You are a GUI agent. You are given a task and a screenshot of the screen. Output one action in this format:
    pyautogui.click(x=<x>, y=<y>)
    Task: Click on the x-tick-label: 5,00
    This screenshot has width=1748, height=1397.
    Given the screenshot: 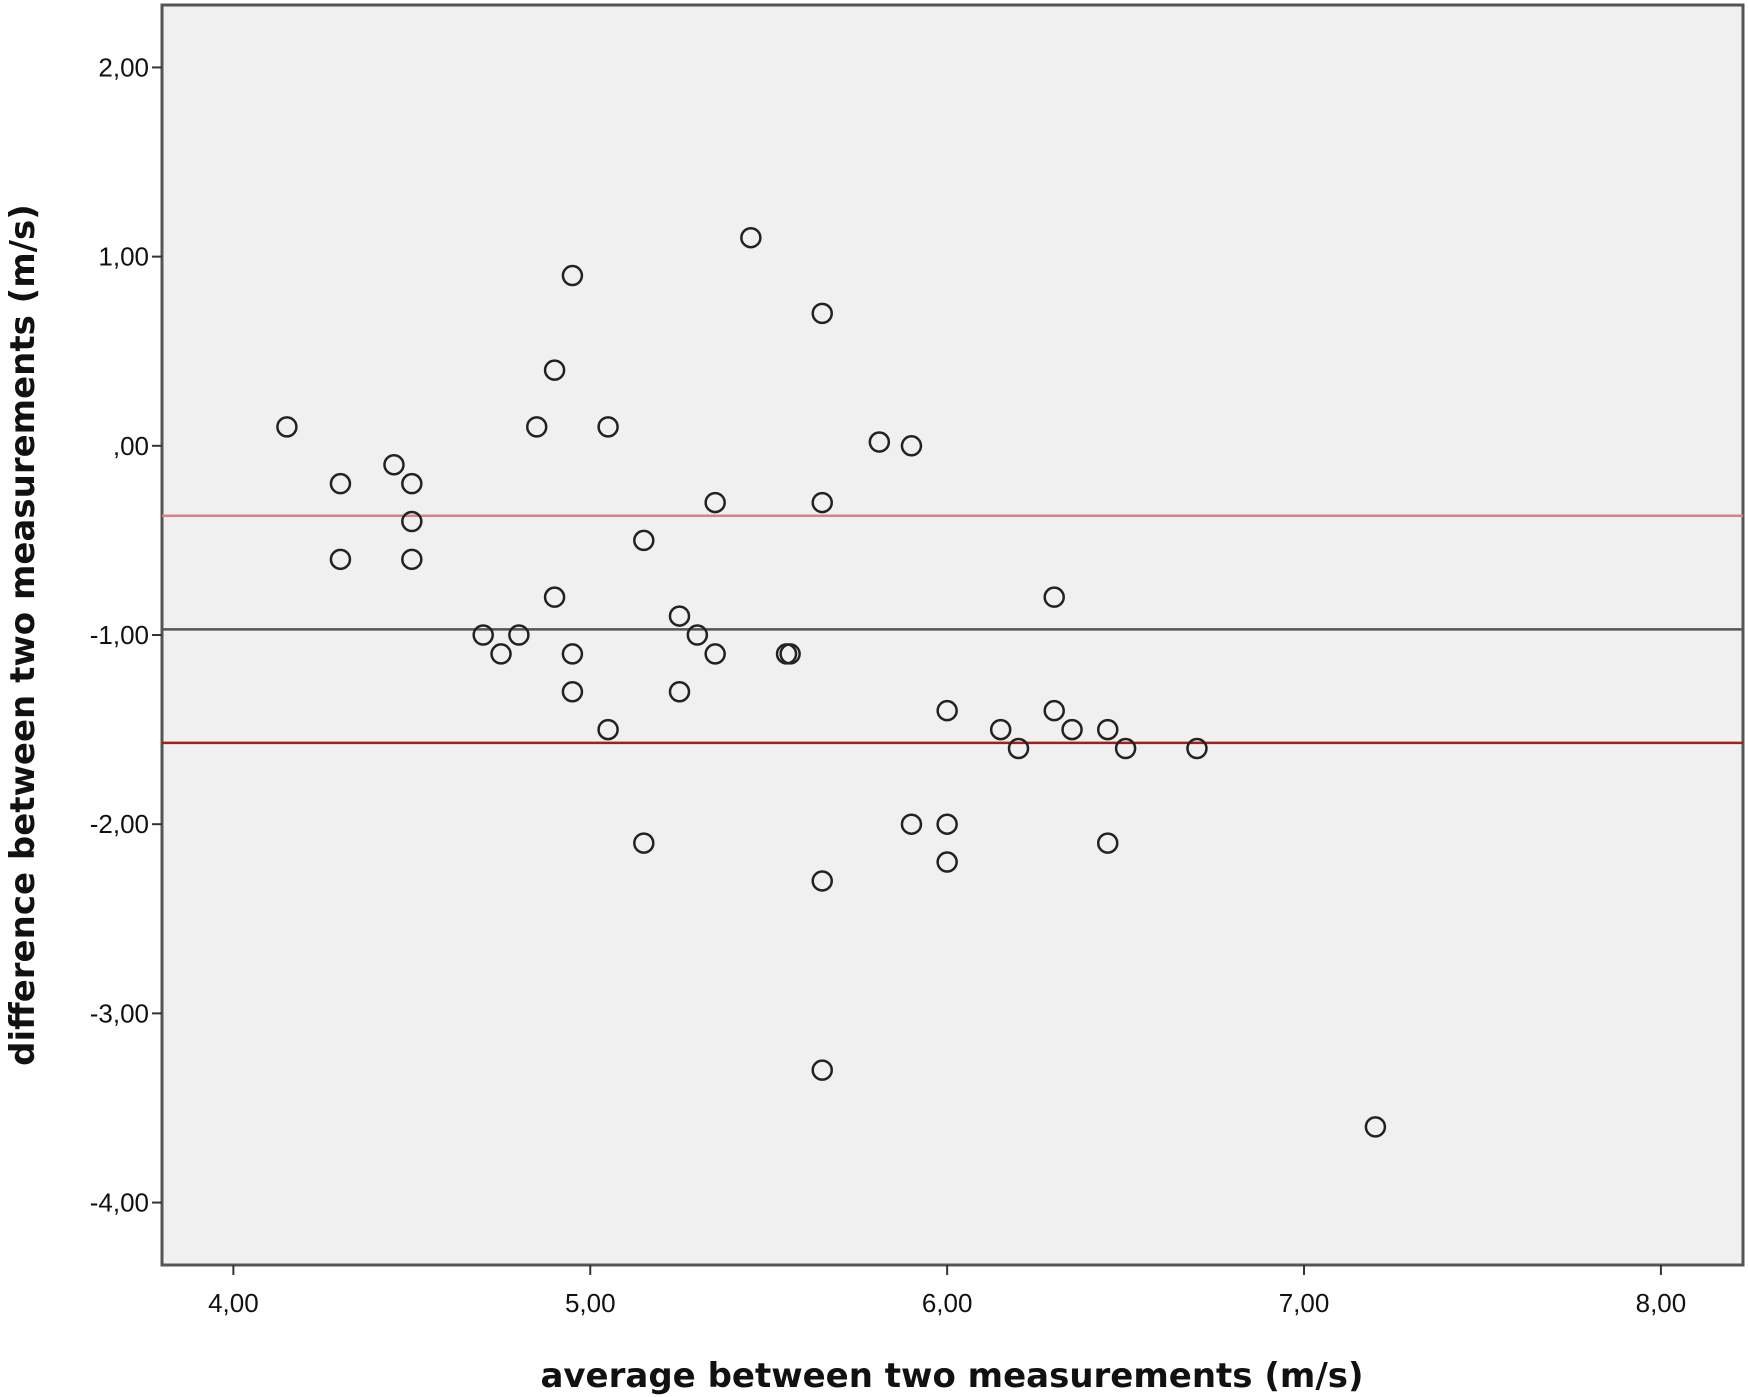 What is the action you would take?
    pyautogui.click(x=590, y=1303)
    